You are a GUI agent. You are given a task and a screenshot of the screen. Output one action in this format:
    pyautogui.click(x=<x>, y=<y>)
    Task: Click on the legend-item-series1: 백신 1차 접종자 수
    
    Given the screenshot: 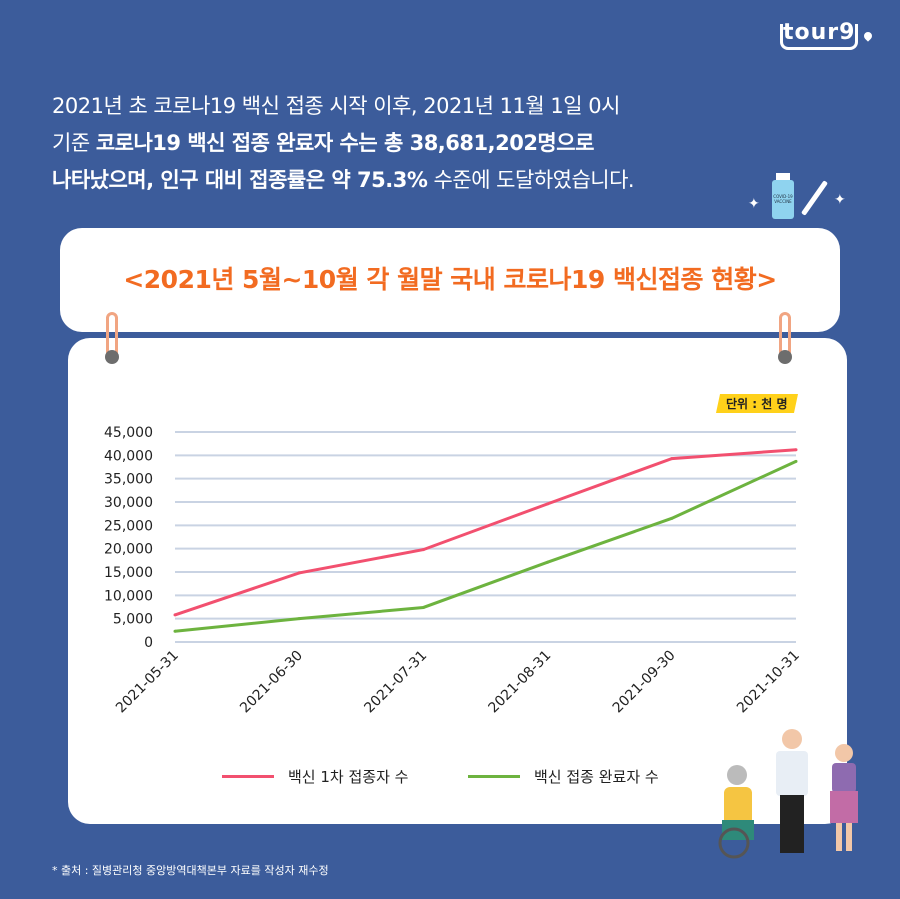 What is the action you would take?
    pyautogui.click(x=315, y=776)
    